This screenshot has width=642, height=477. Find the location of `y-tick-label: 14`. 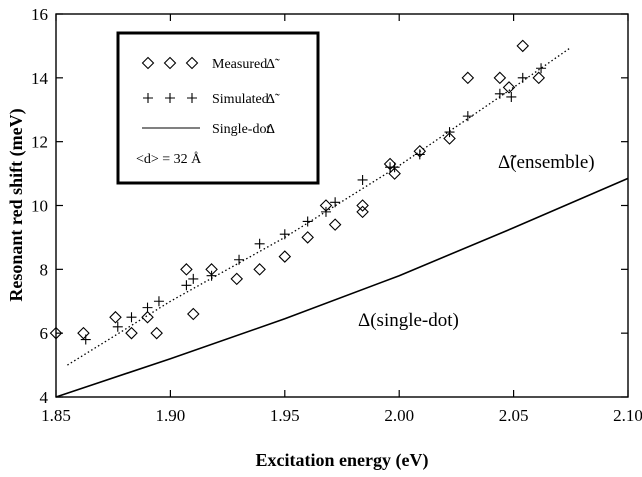

y-tick-label: 14 is located at coordinates (40, 78).